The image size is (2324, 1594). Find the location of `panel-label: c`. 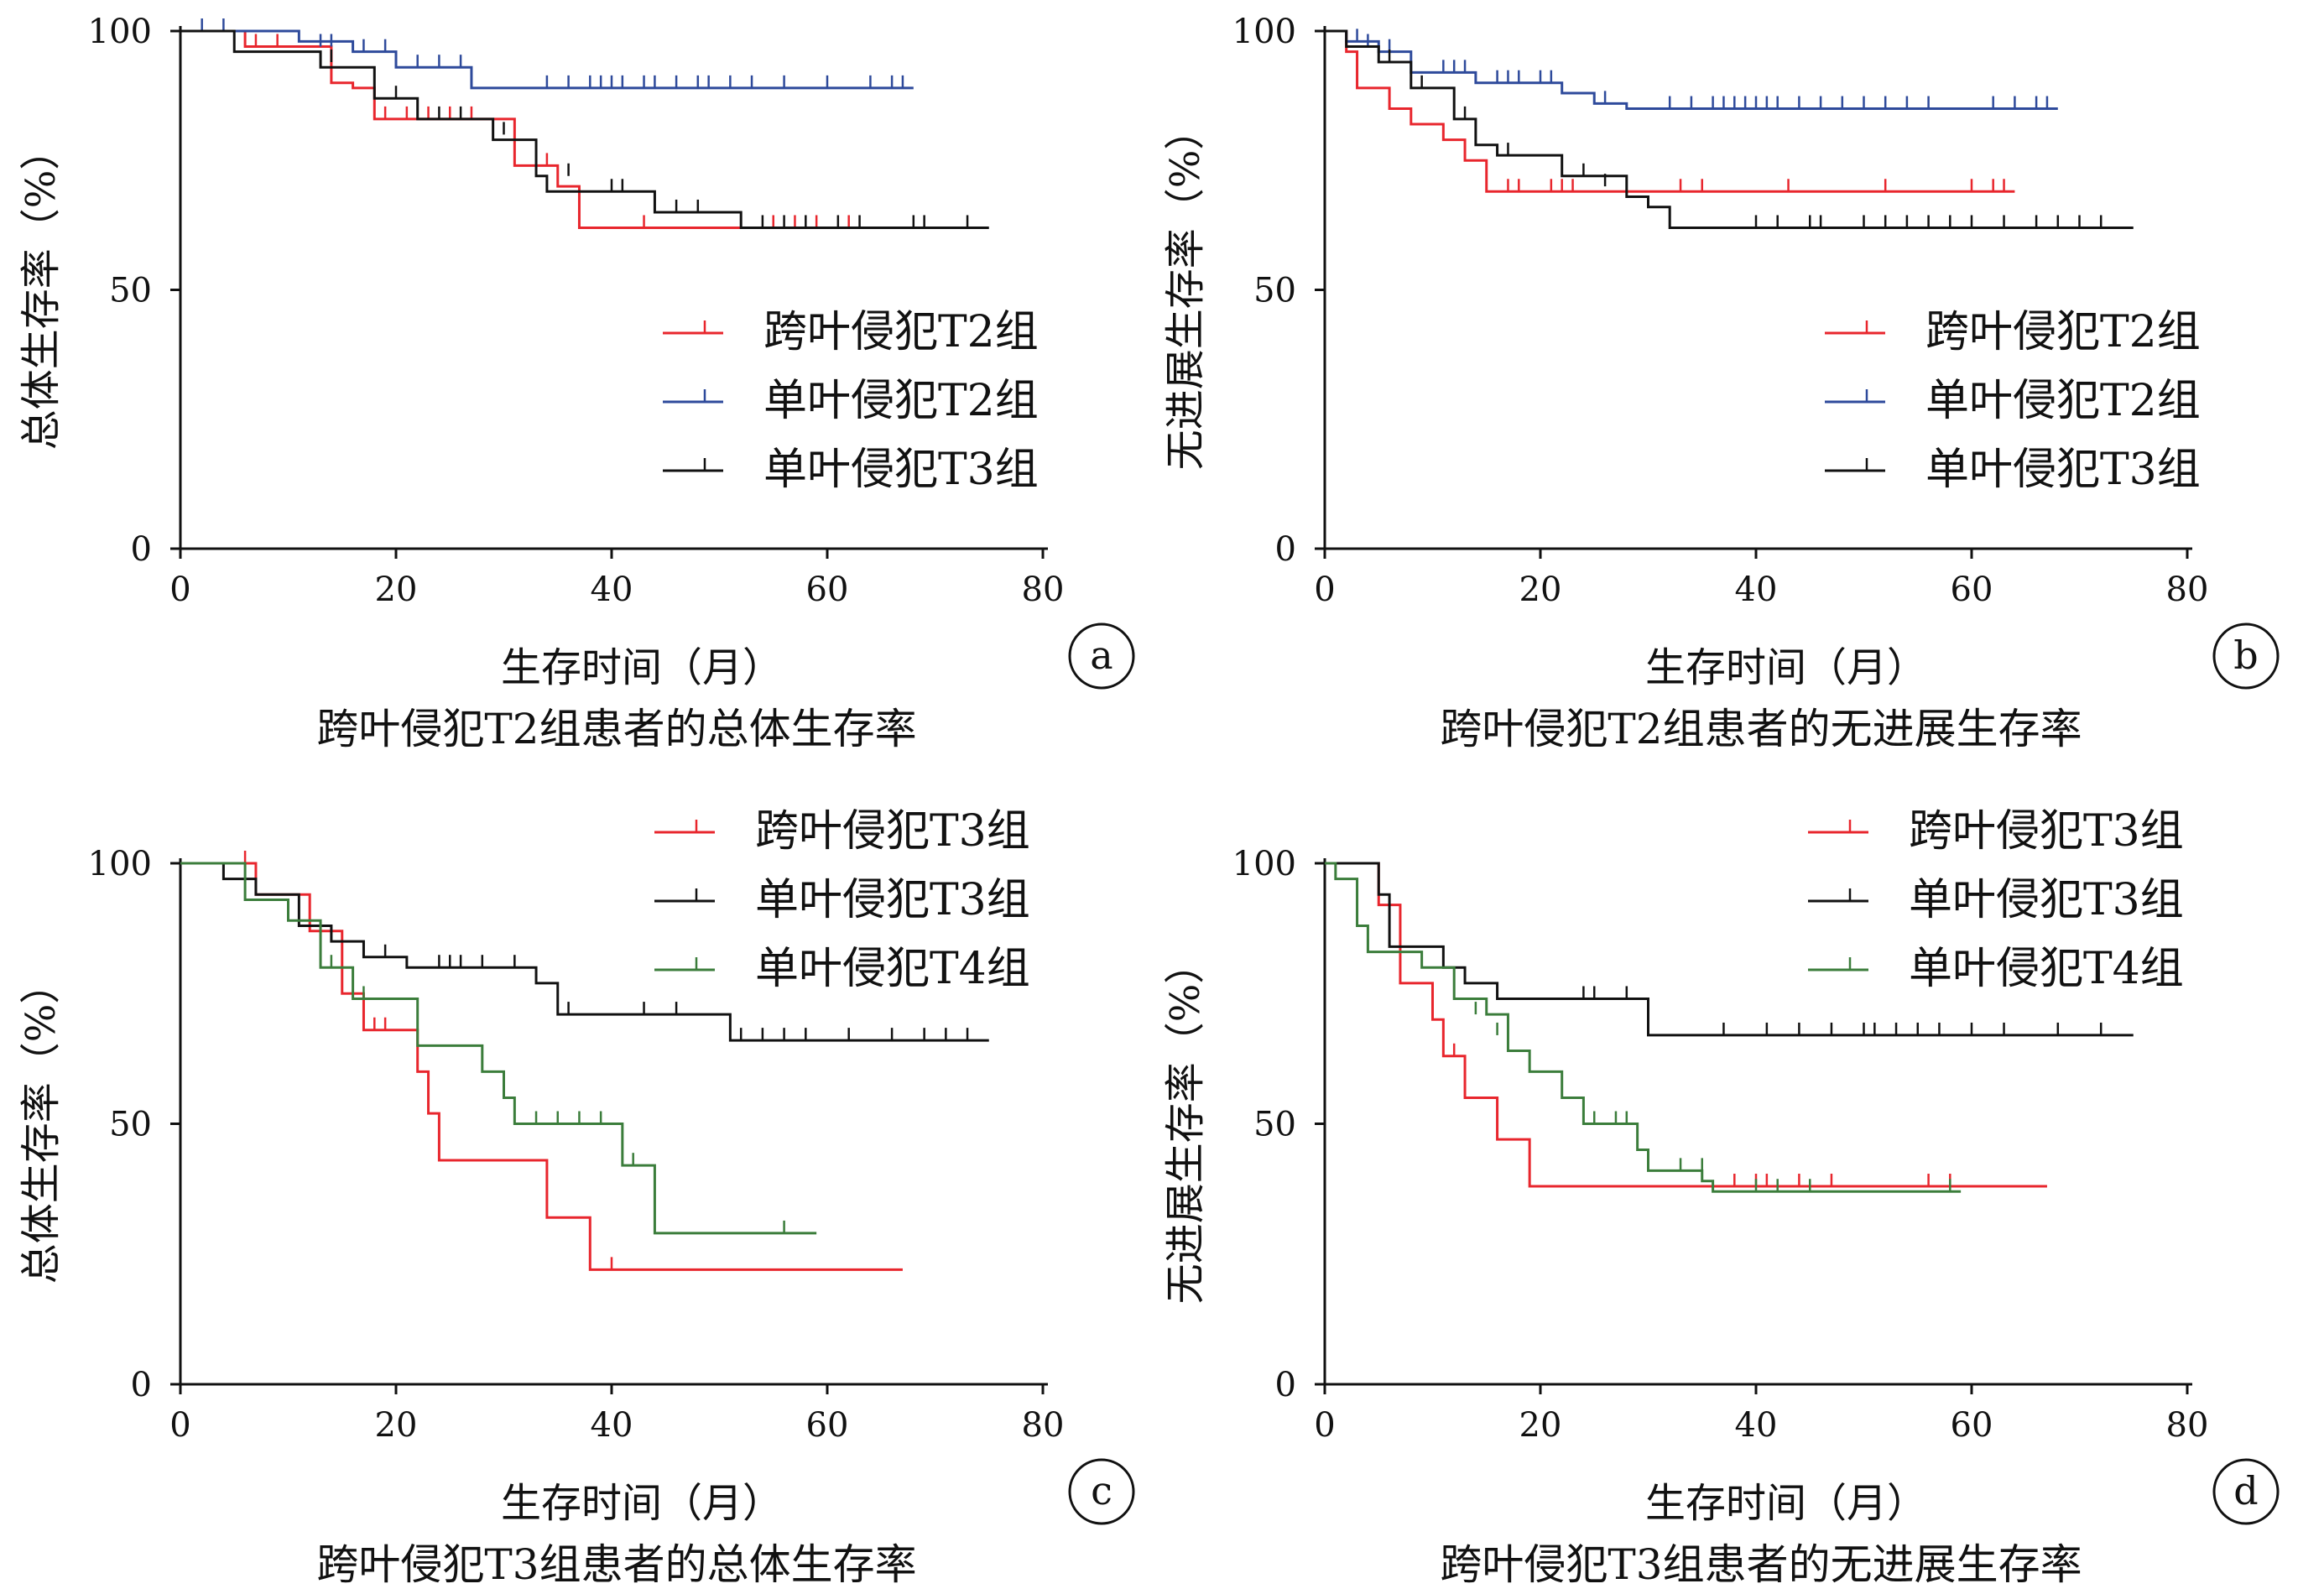

panel-label: c is located at coordinates (1101, 1490).